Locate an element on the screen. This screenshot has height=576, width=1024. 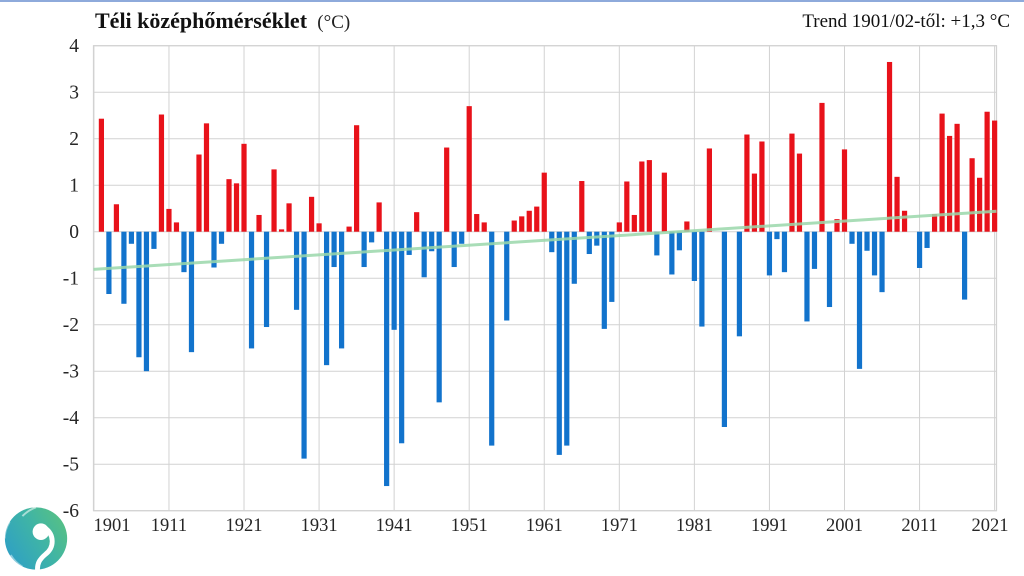
x-axis-tick-label: 1911 is located at coordinates (169, 526).